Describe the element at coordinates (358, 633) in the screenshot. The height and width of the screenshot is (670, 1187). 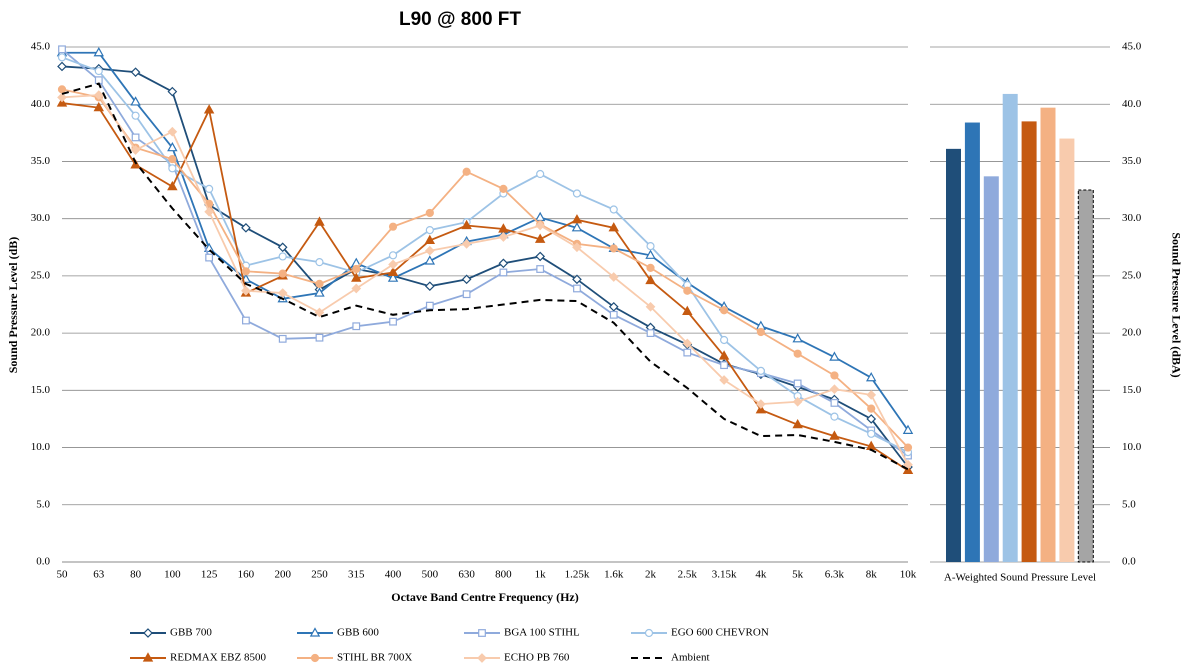
I see `legend-label: GBB 600` at that location.